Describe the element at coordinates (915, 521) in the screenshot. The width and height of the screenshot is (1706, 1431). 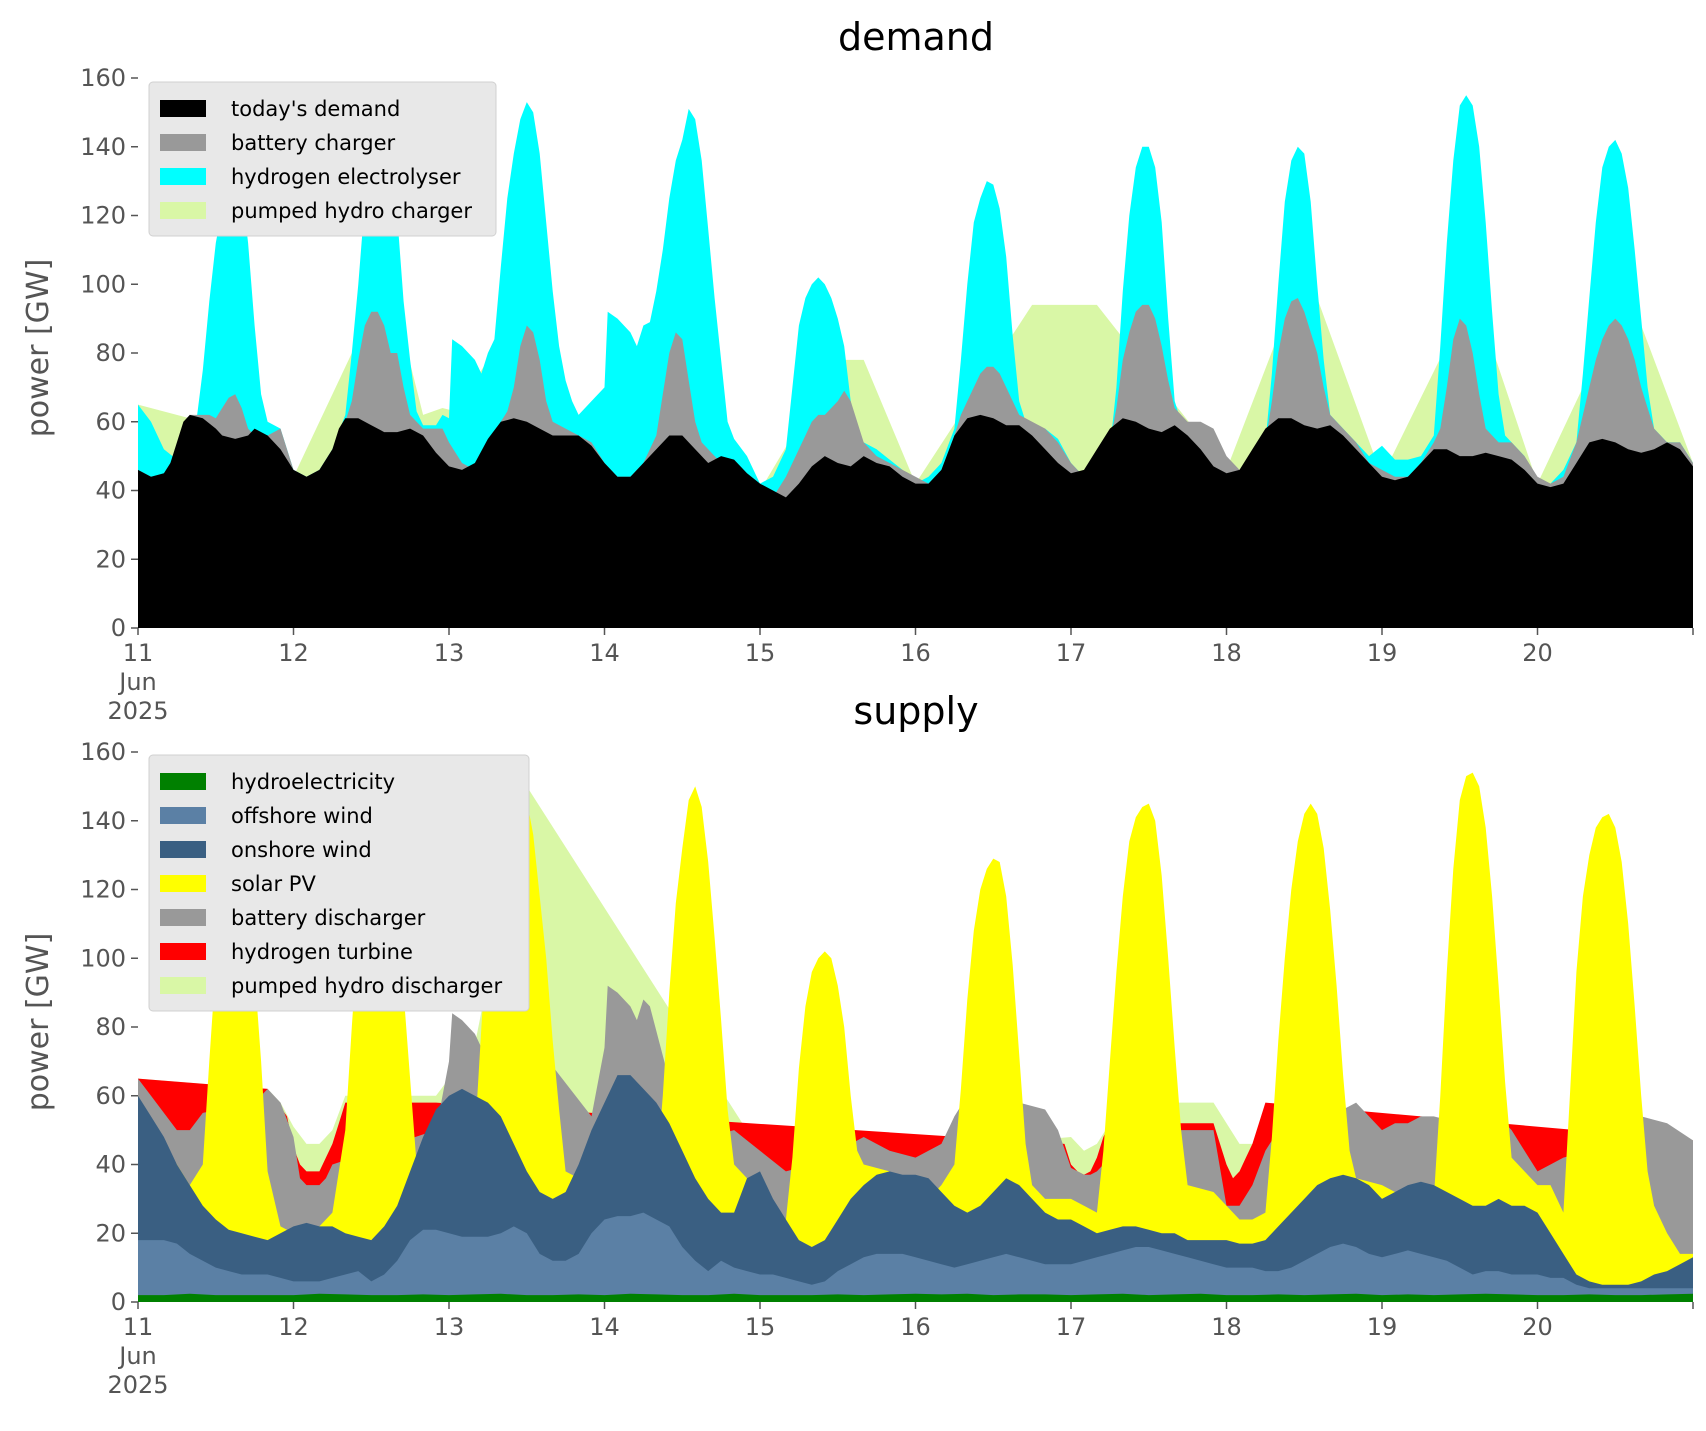
I see `series-area-today-s-demand` at that location.